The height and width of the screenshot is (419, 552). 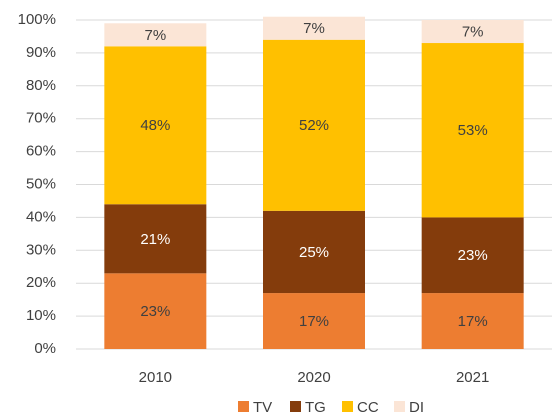 I want to click on y-tick-label: 90%, so click(x=41, y=52).